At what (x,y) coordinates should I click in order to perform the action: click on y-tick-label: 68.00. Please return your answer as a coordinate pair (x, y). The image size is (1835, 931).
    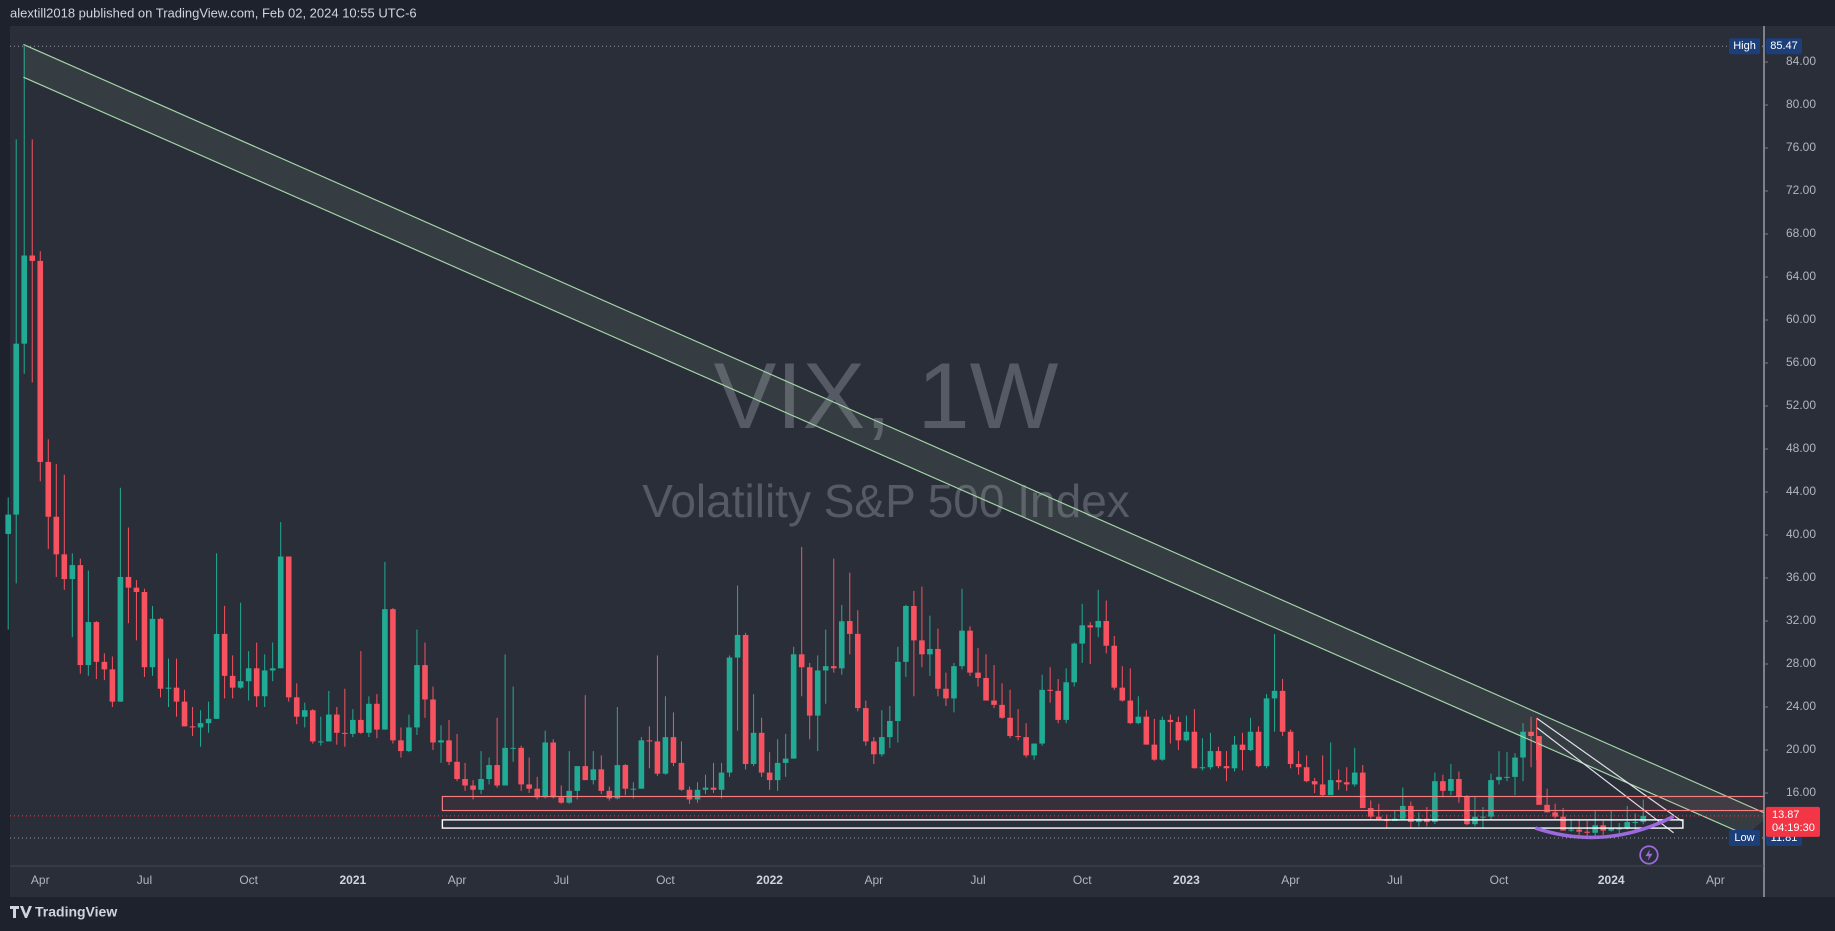
    Looking at the image, I should click on (1801, 233).